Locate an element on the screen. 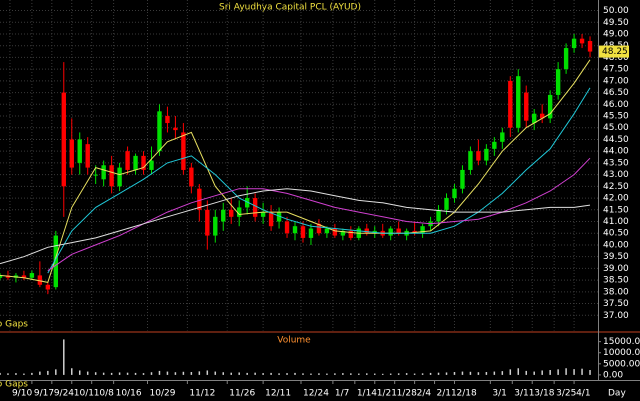  chart-title: Sri Ayudhya Capital PCL (AYUD) is located at coordinates (290, 8).